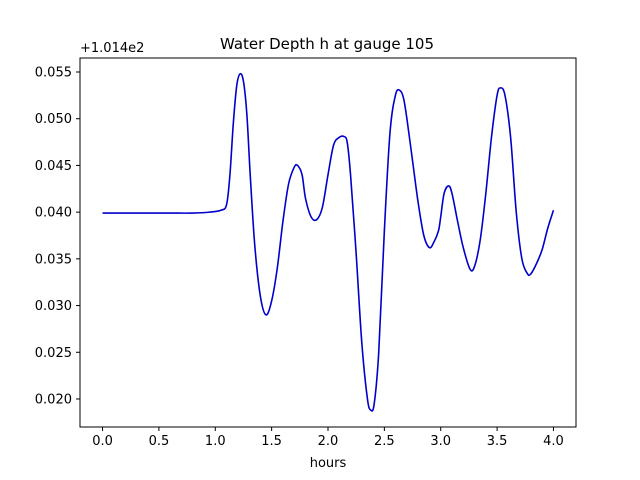  What do you see at coordinates (384, 441) in the screenshot?
I see `x-tick-label: 2.5` at bounding box center [384, 441].